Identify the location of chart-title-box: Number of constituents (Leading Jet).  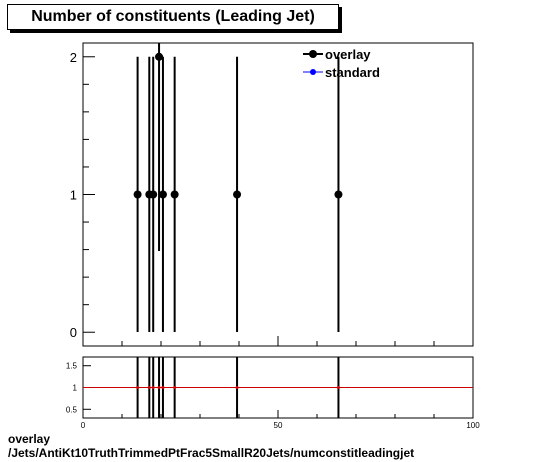
(173, 17).